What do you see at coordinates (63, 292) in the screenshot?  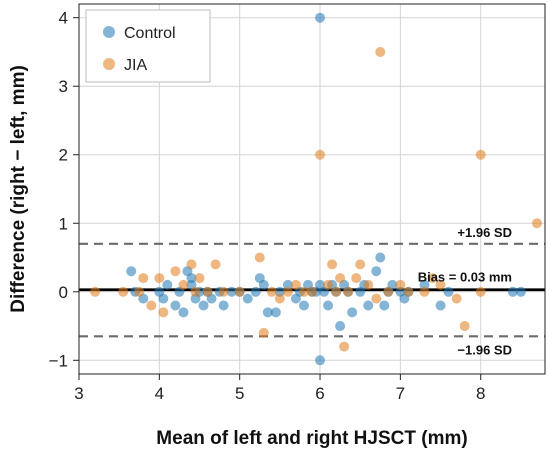 I see `y-tick-label: 0` at bounding box center [63, 292].